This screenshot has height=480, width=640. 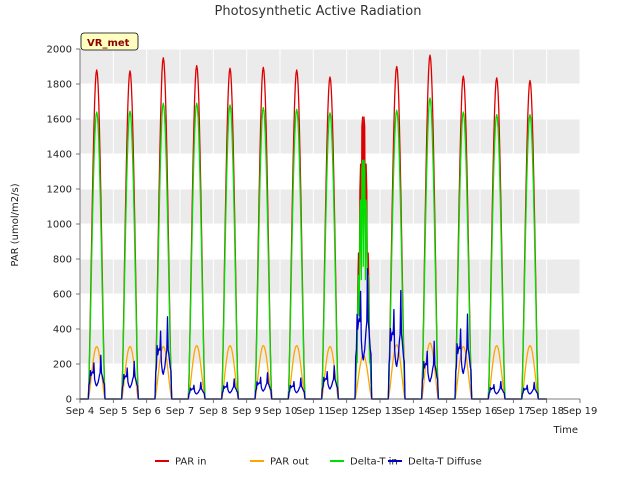 I want to click on legend-item: PAR in, so click(x=180, y=462).